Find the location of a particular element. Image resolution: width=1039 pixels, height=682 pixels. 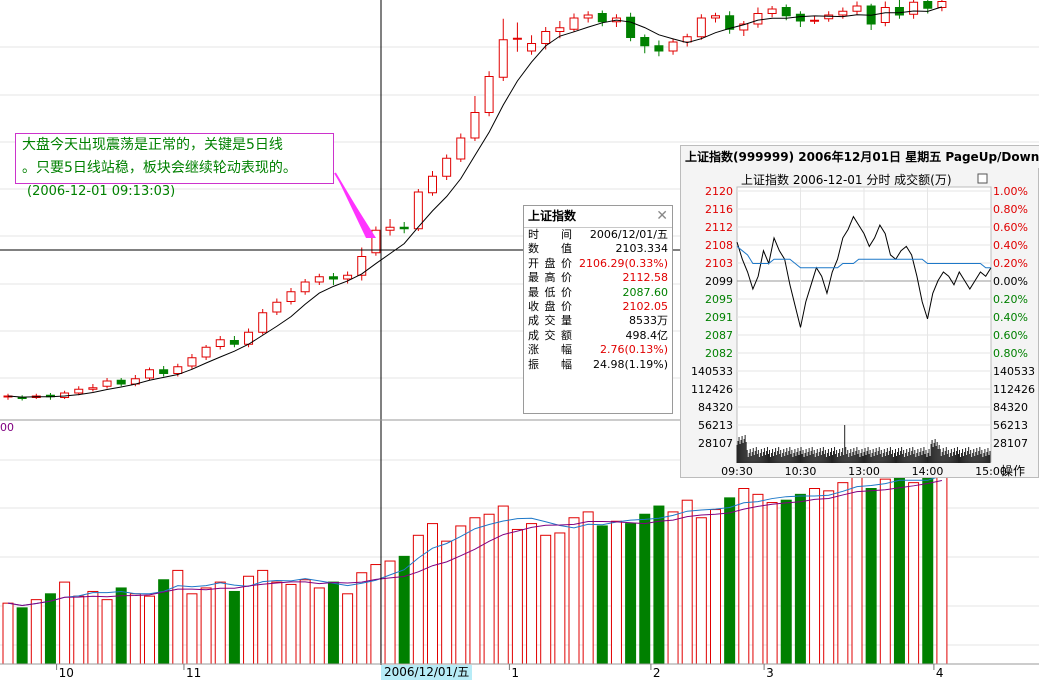

info-key: 成交额 is located at coordinates (550, 335).